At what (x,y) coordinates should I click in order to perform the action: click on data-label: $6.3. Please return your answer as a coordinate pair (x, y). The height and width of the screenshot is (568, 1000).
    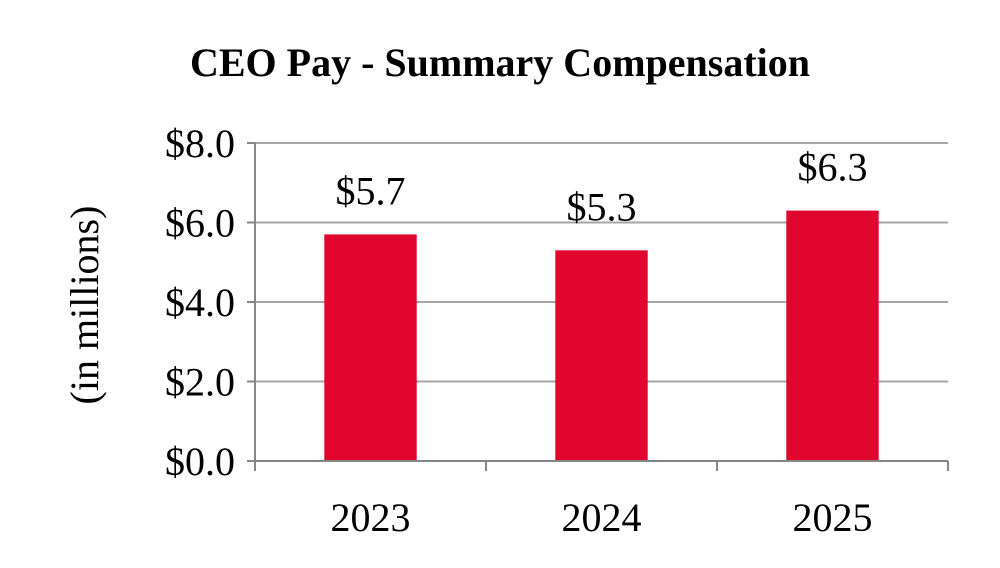
    Looking at the image, I should click on (833, 167).